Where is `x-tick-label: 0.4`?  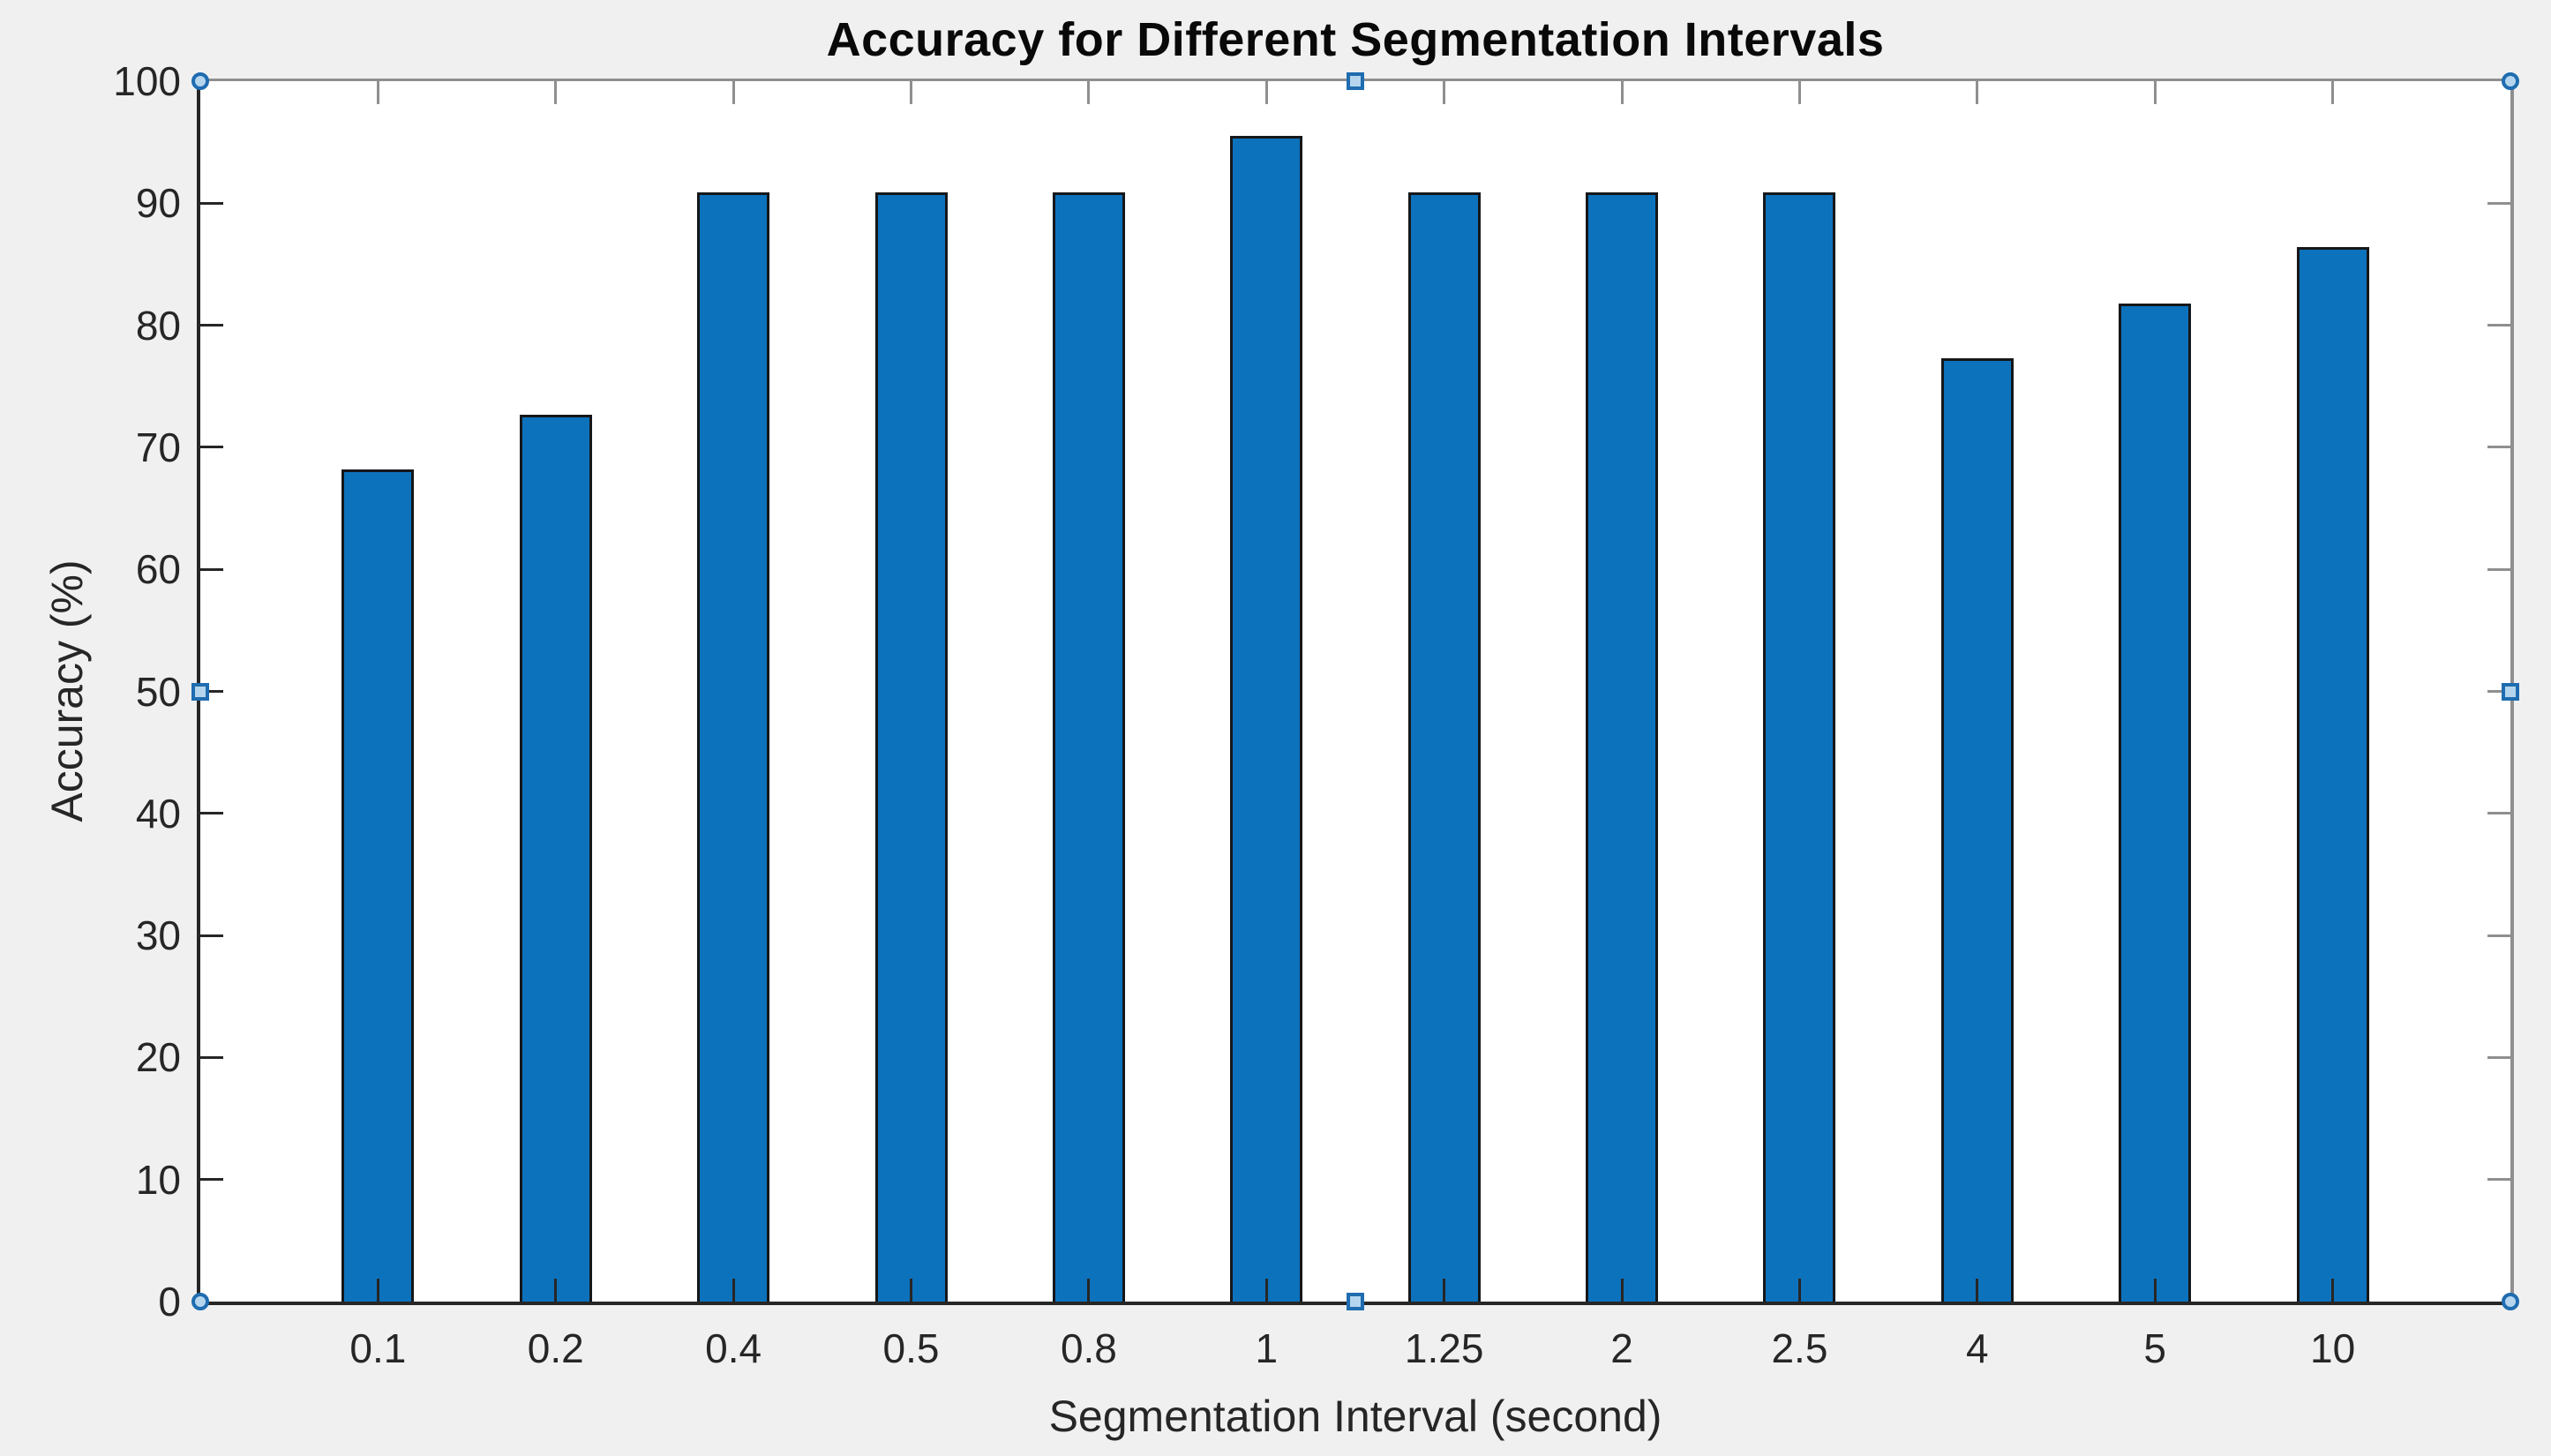 x-tick-label: 0.4 is located at coordinates (733, 1348).